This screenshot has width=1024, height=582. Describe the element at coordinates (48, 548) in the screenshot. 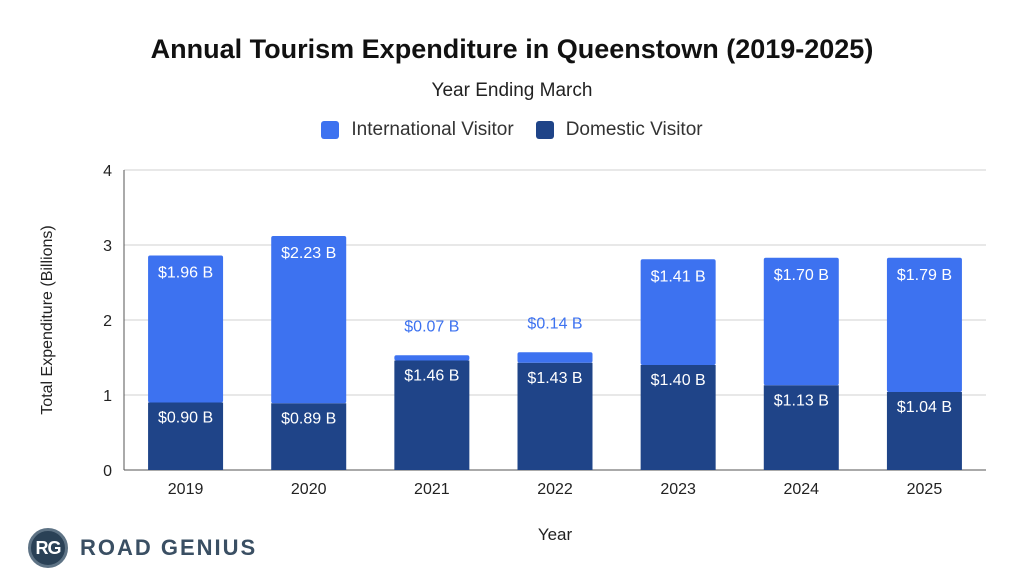

I see `brand-badge-icon: RG` at that location.